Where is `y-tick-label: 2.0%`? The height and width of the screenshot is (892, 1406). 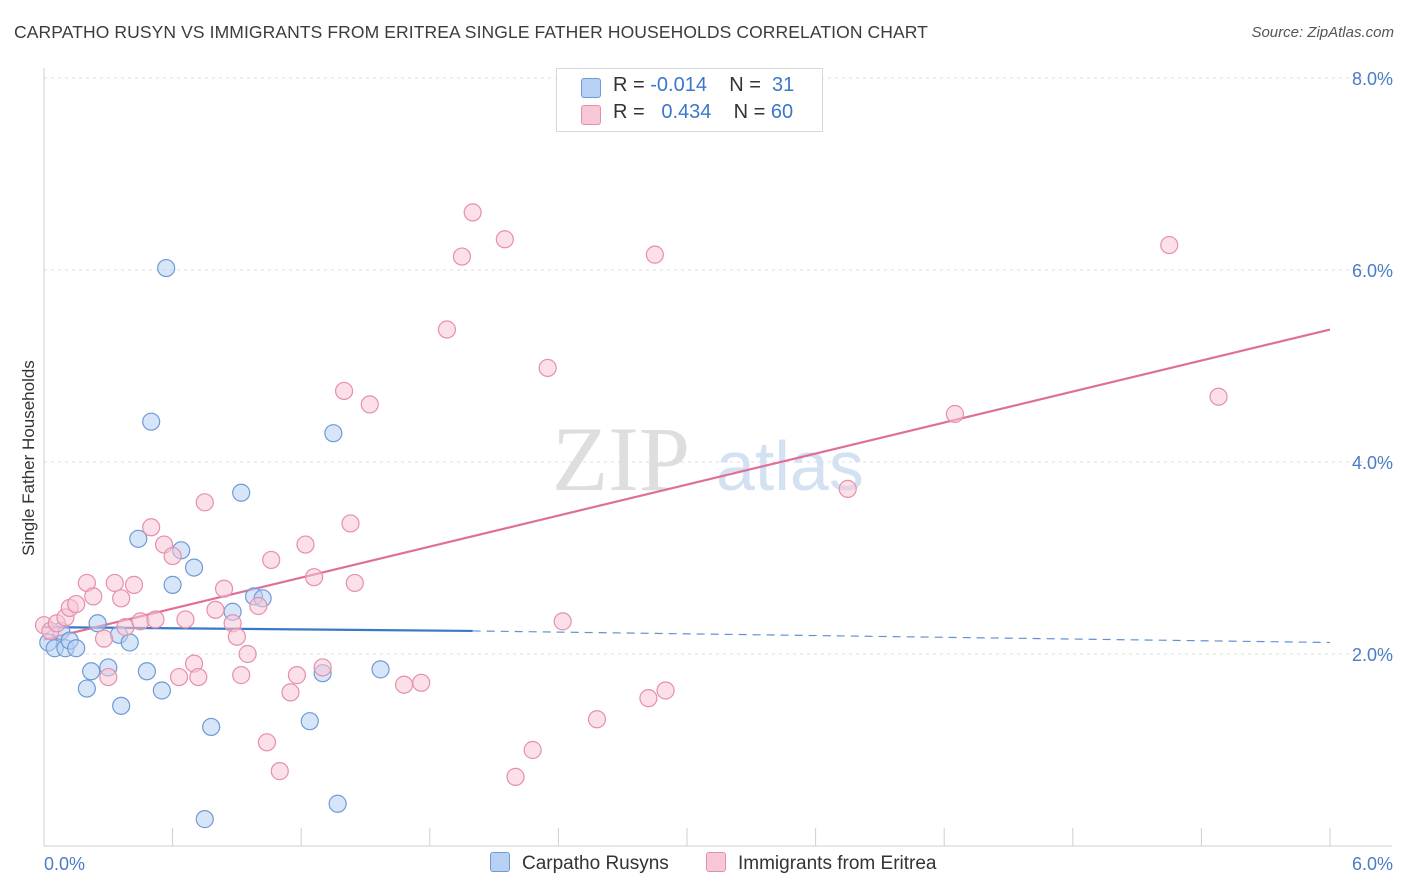
y-tick-label: 2.0% is located at coordinates (1372, 655).